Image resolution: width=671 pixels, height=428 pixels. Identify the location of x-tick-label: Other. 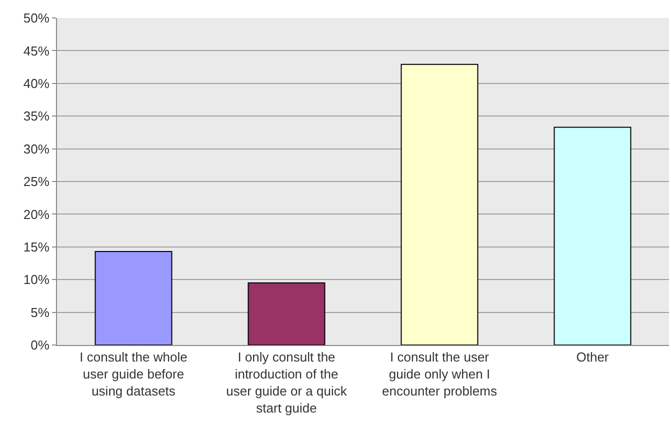
(593, 357).